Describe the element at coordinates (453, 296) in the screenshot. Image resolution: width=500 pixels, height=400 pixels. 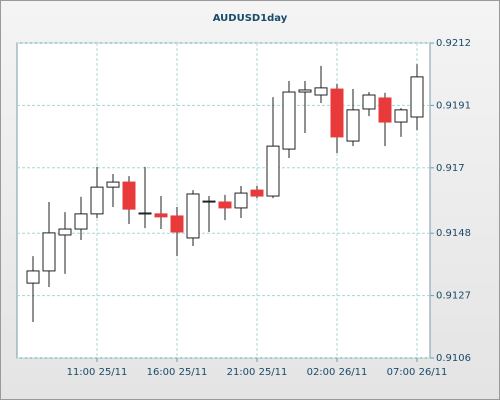
I see `y-tick-label: 0.9127` at that location.